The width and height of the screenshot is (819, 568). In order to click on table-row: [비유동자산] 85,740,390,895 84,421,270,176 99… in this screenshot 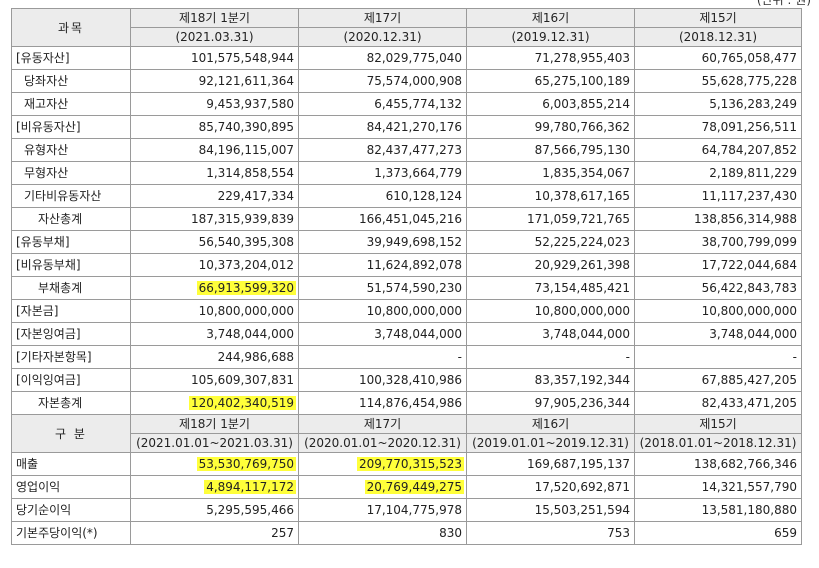, I will do `click(406, 127)`.